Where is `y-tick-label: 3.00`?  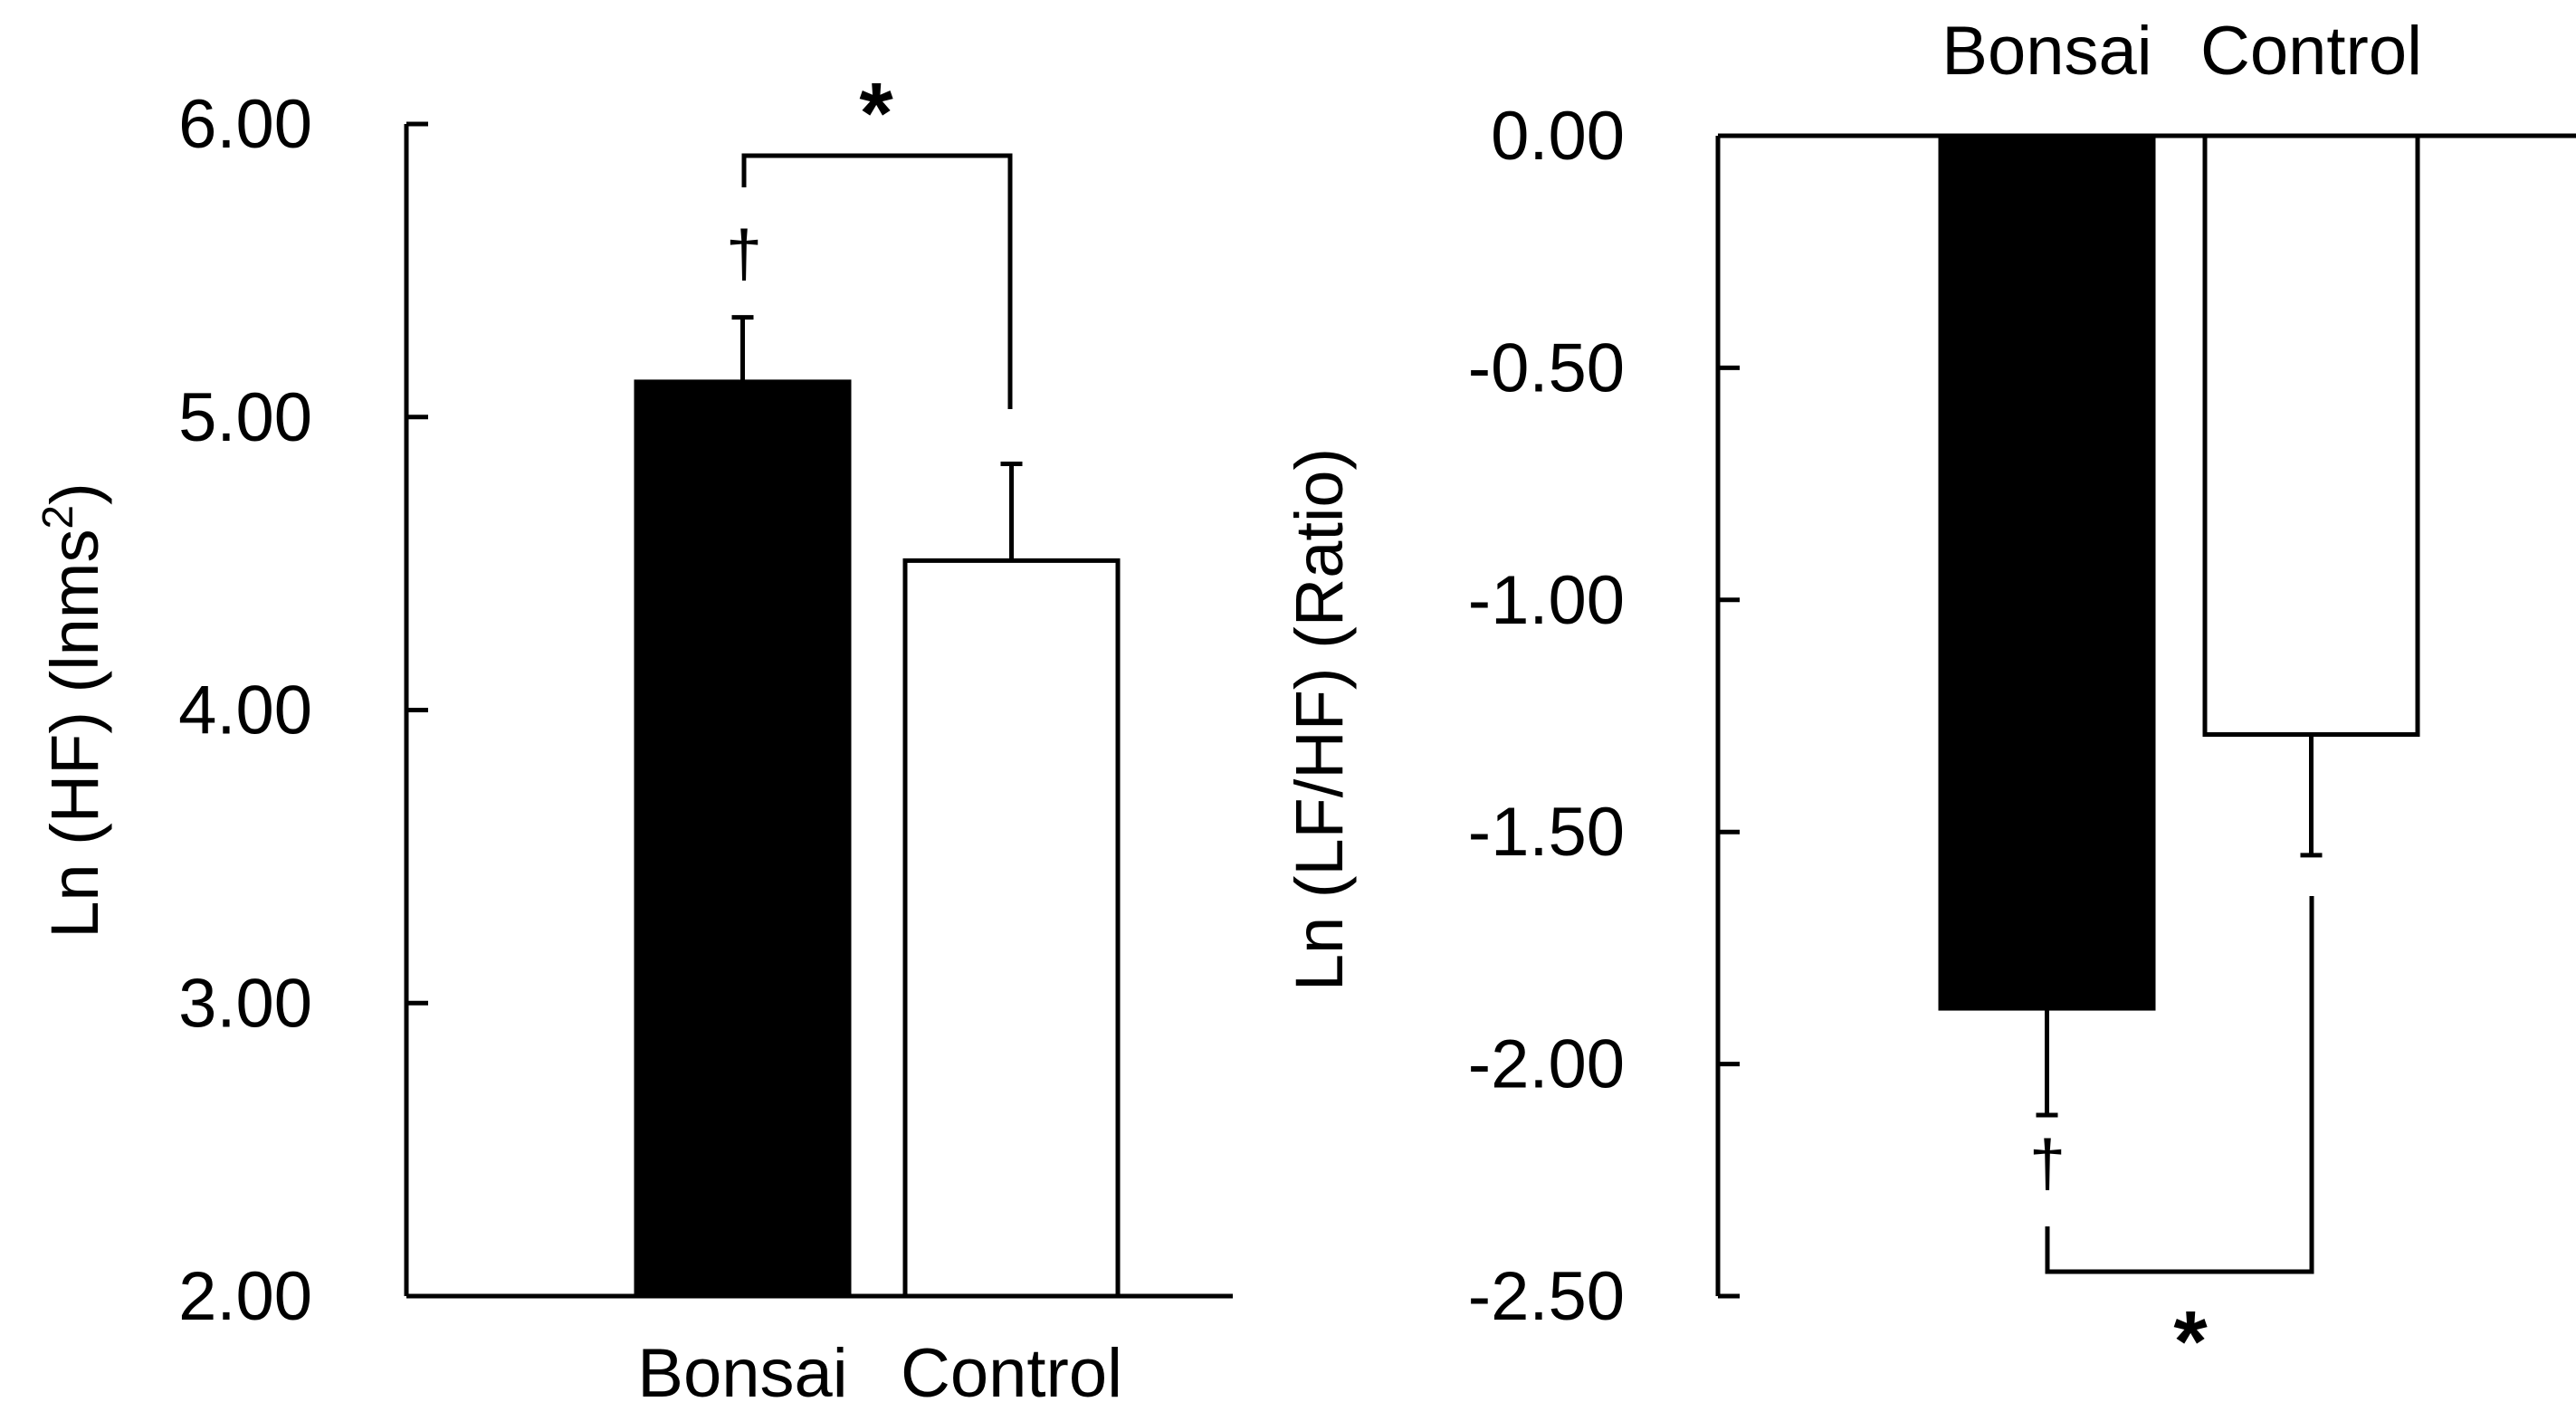 y-tick-label: 3.00 is located at coordinates (245, 1004).